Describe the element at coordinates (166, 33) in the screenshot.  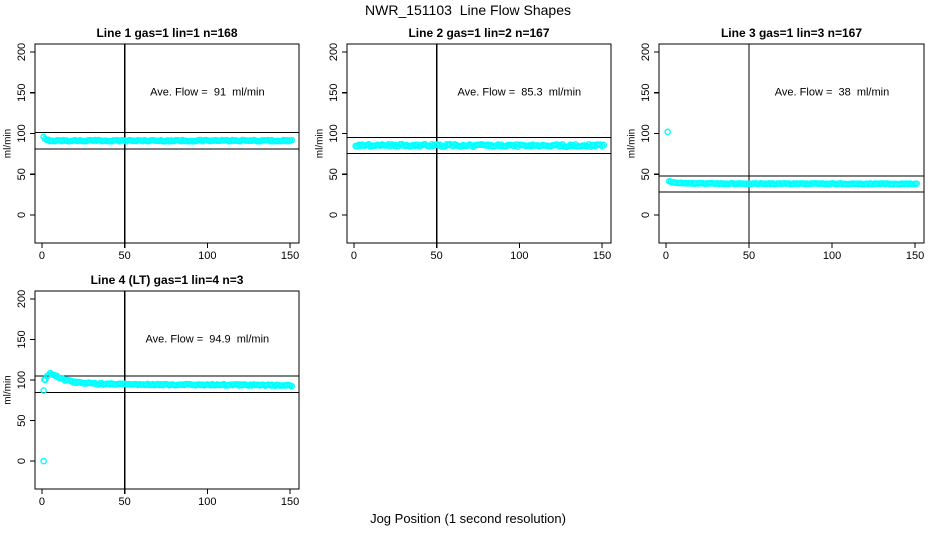
I see `subplot-title: Line 1 gas=1 lin=1 n=168` at that location.